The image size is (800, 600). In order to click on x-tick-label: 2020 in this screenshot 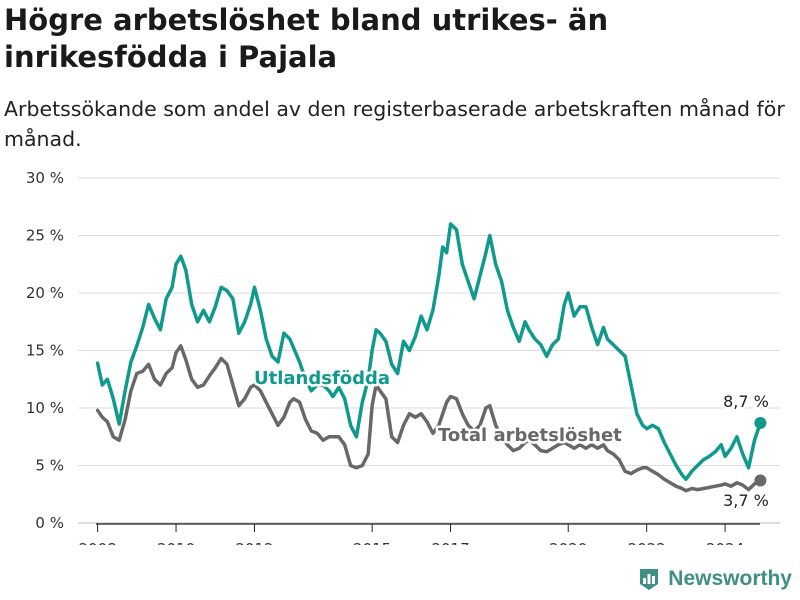, I will do `click(568, 542)`.